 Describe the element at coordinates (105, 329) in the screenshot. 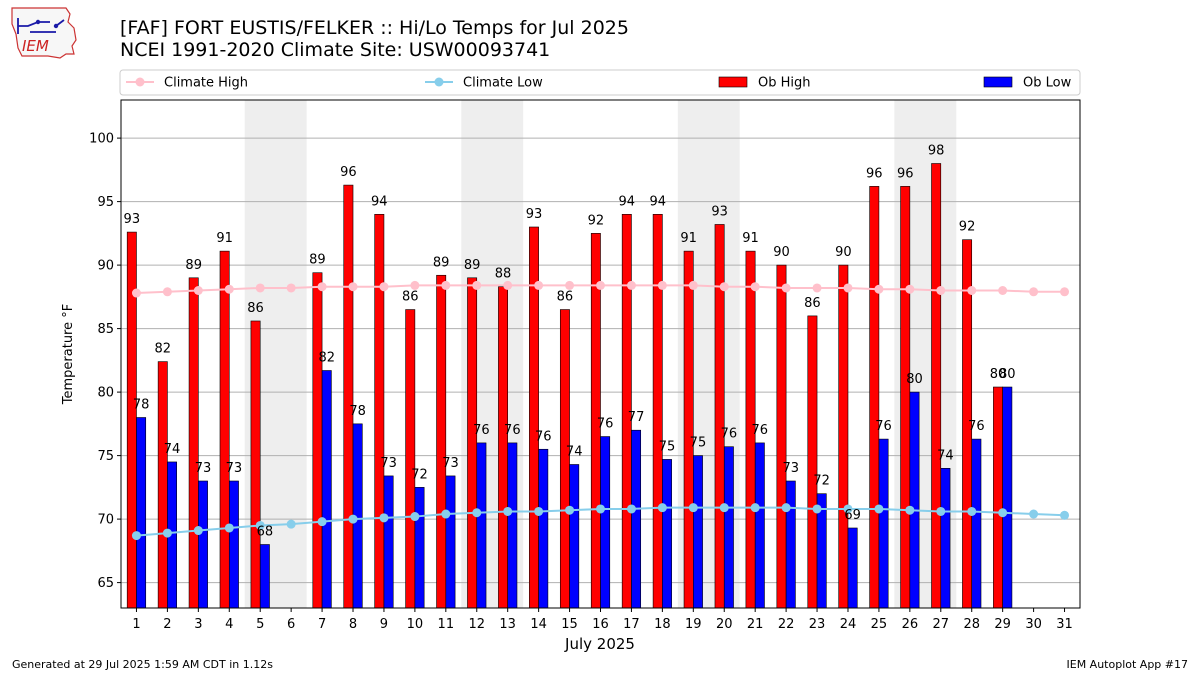

I see `y-tick-label: 85` at that location.